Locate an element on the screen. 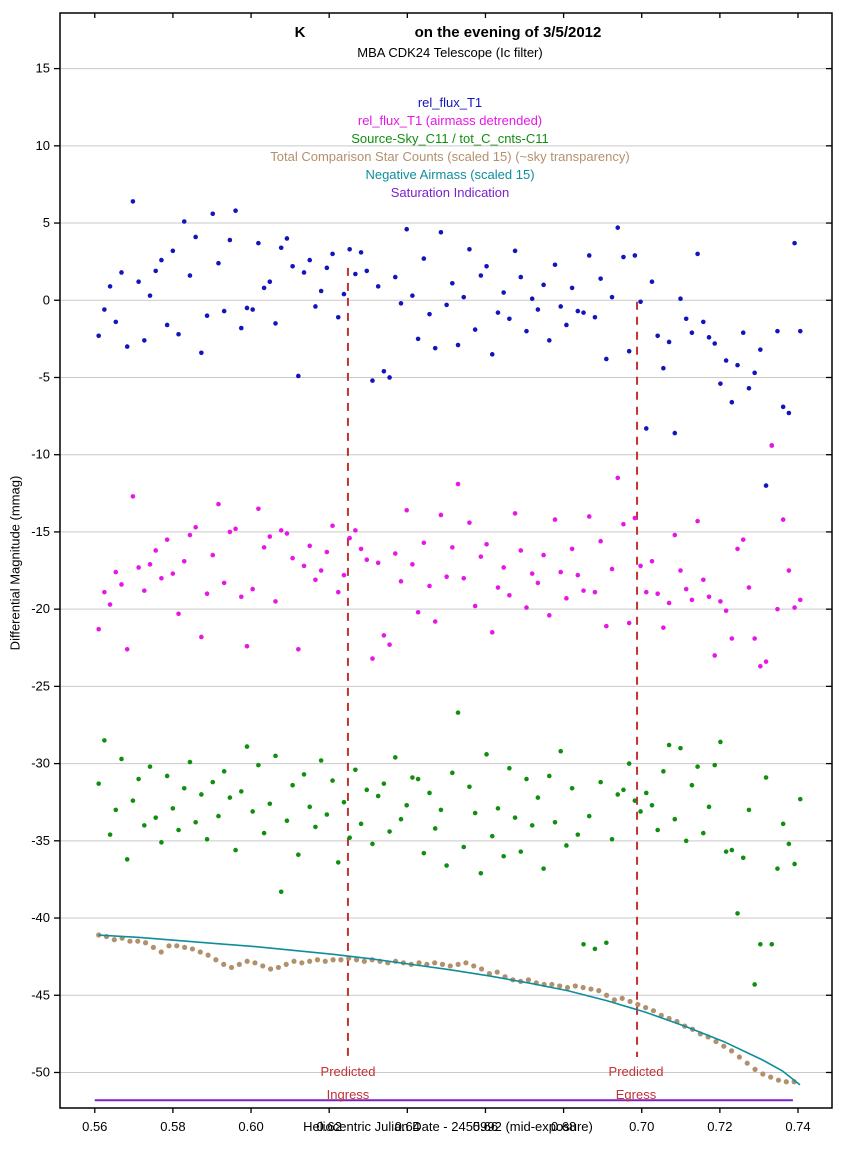 The height and width of the screenshot is (1150, 850). svg-text: 0.66 is located at coordinates (485, 1126).